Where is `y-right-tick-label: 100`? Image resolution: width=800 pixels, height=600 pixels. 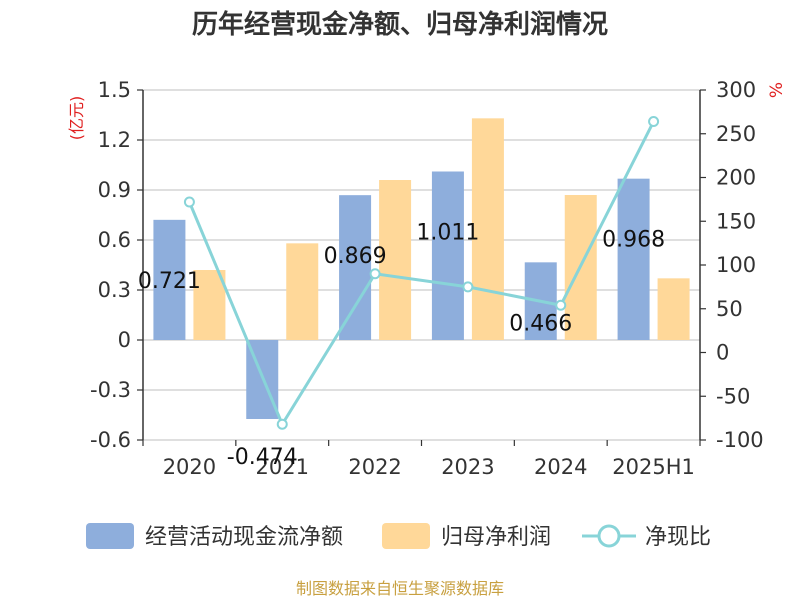 y-right-tick-label: 100 is located at coordinates (736, 265).